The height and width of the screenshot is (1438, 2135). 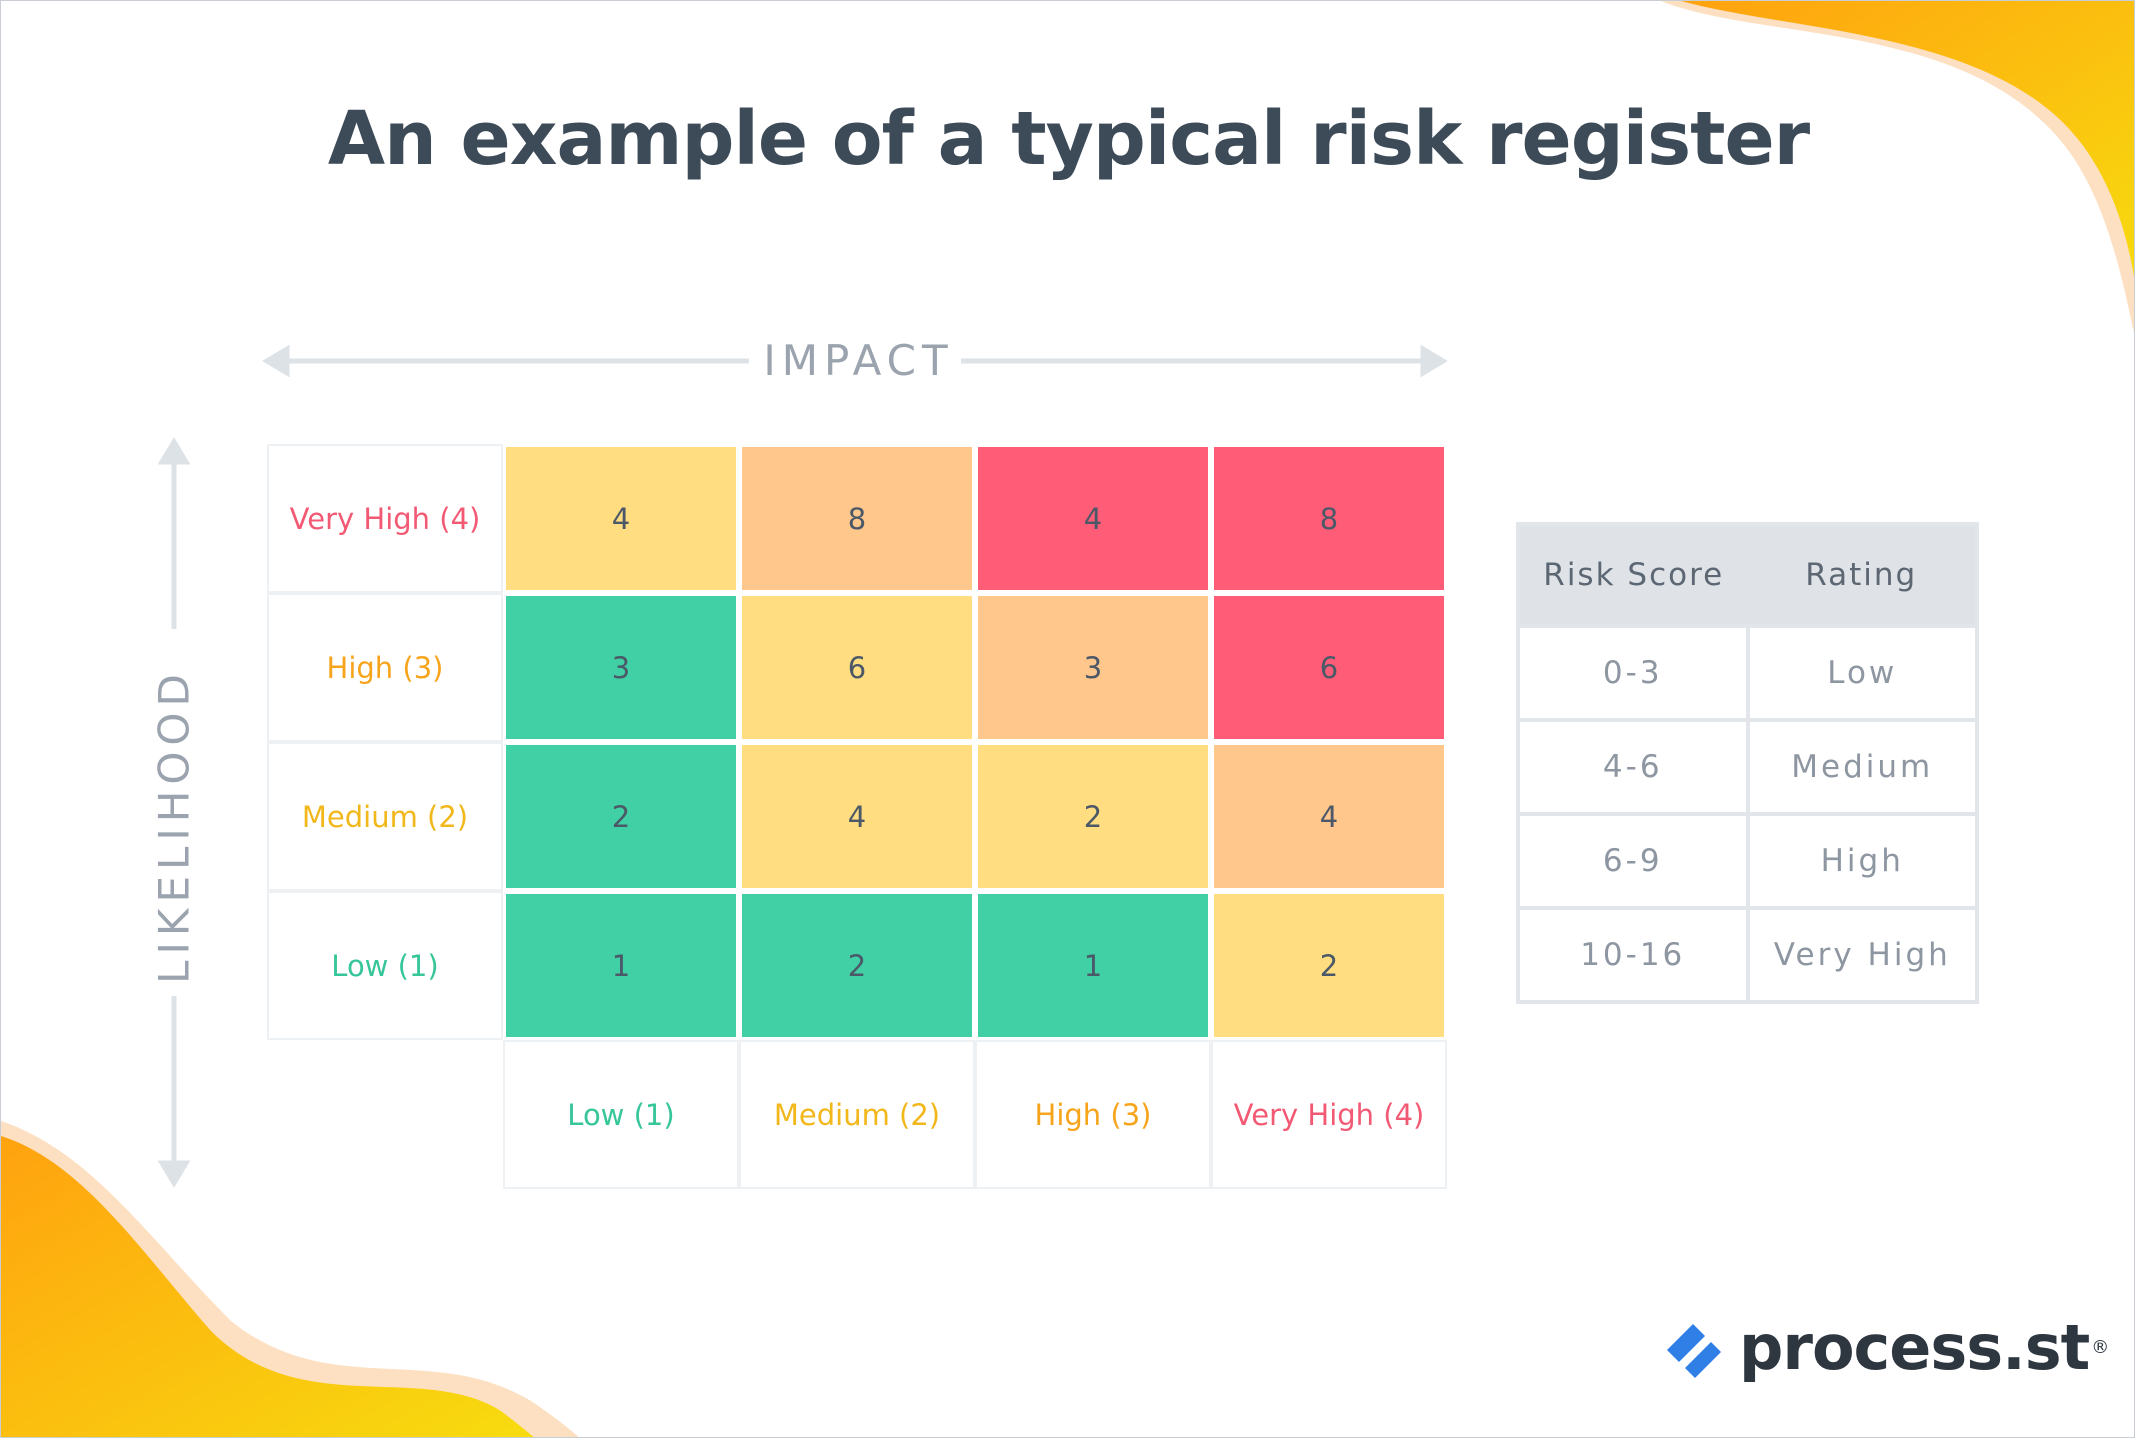 I want to click on likelihood-label-low: Low (1), so click(x=385, y=965).